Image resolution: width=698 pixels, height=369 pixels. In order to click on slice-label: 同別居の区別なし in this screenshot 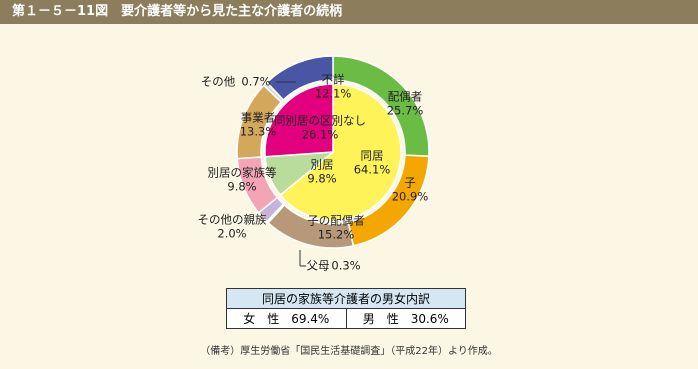, I will do `click(320, 121)`.